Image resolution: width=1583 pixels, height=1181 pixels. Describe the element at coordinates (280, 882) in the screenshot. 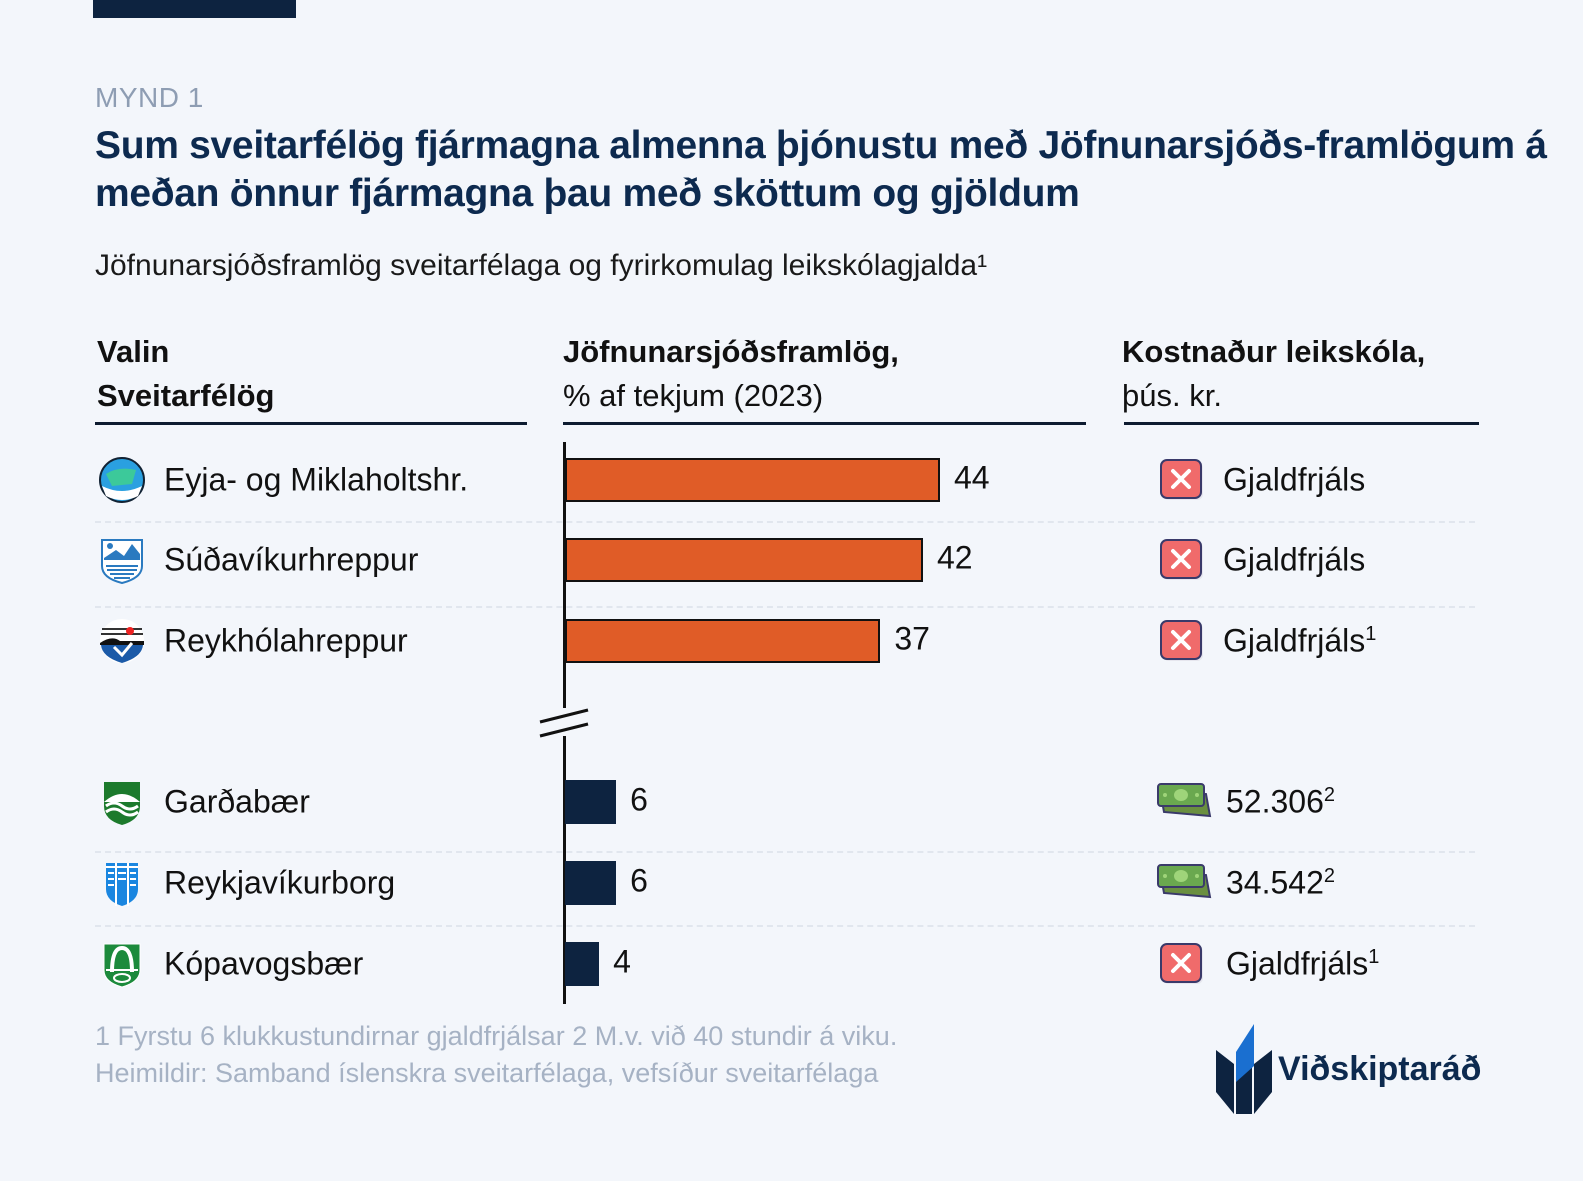

I see `municipality-name: Reykjavíkurborg` at that location.